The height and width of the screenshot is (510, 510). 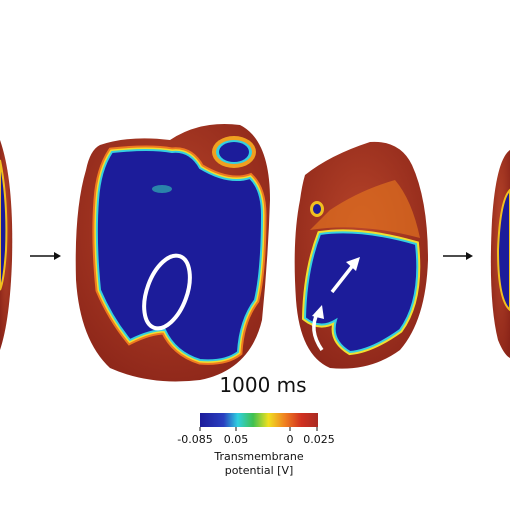 I want to click on heart-right-partial, so click(x=500, y=254).